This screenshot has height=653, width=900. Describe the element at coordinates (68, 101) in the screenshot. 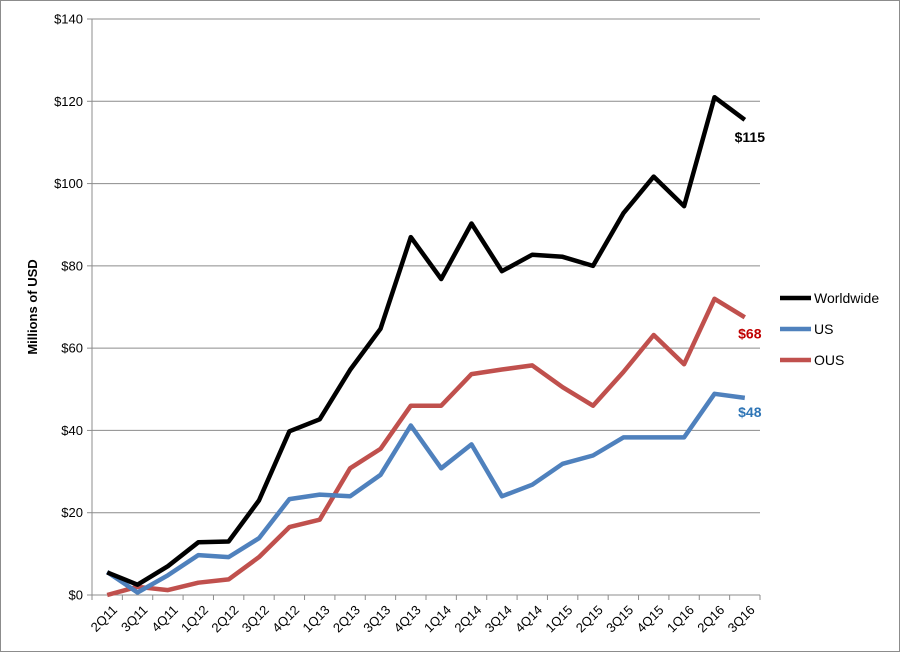

I see `y-tick-label: $120` at that location.